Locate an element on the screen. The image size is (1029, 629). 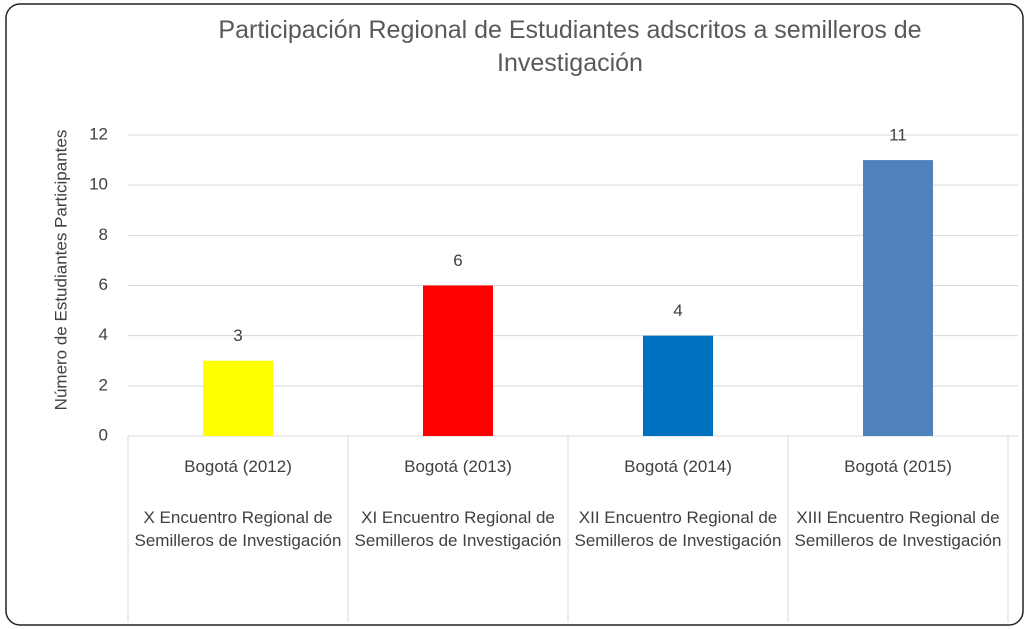
data-label: 6 is located at coordinates (457, 260).